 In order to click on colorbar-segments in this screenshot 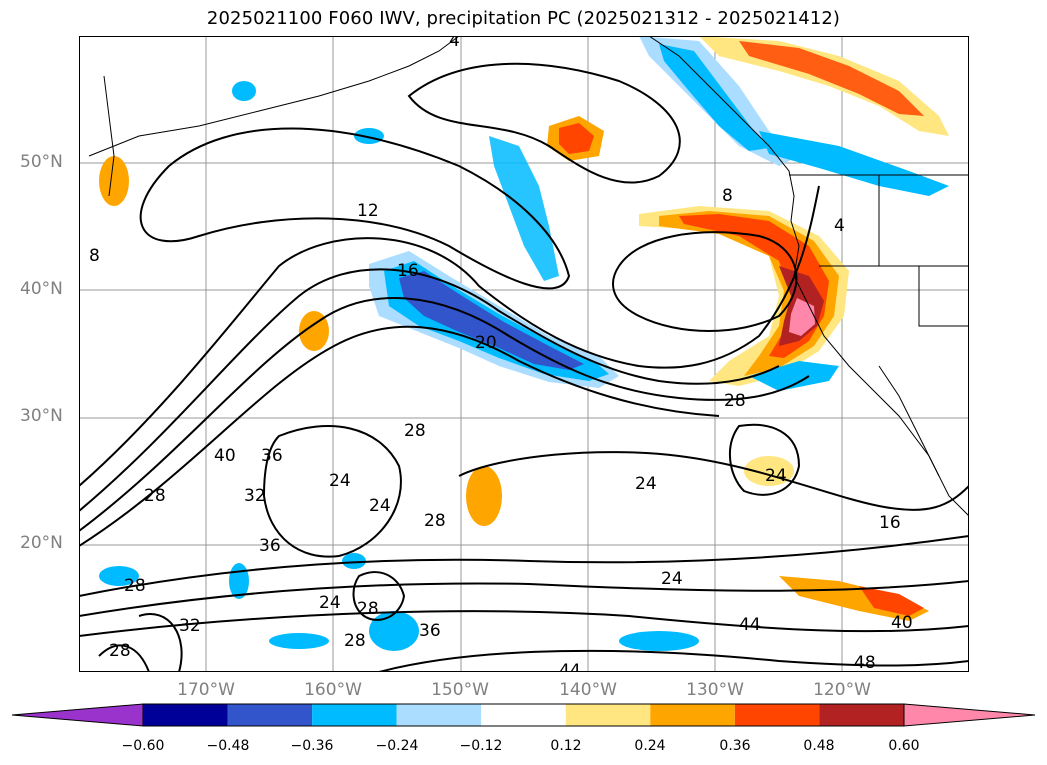, I will do `click(523, 715)`.